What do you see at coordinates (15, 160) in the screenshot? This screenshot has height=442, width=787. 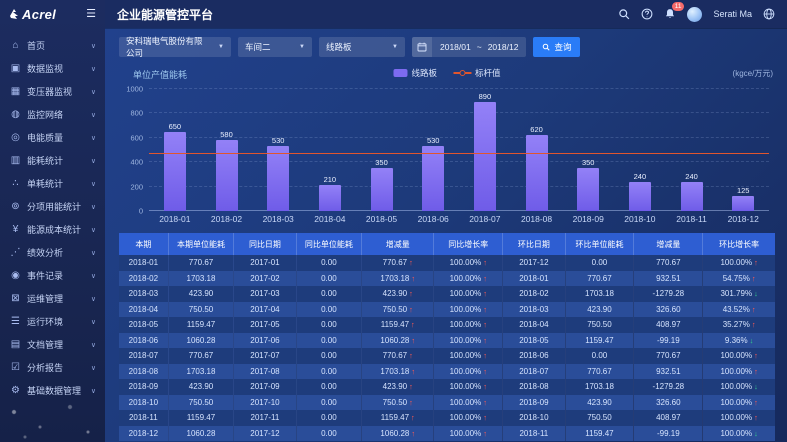 I see `energy-stats-icon: ▥` at bounding box center [15, 160].